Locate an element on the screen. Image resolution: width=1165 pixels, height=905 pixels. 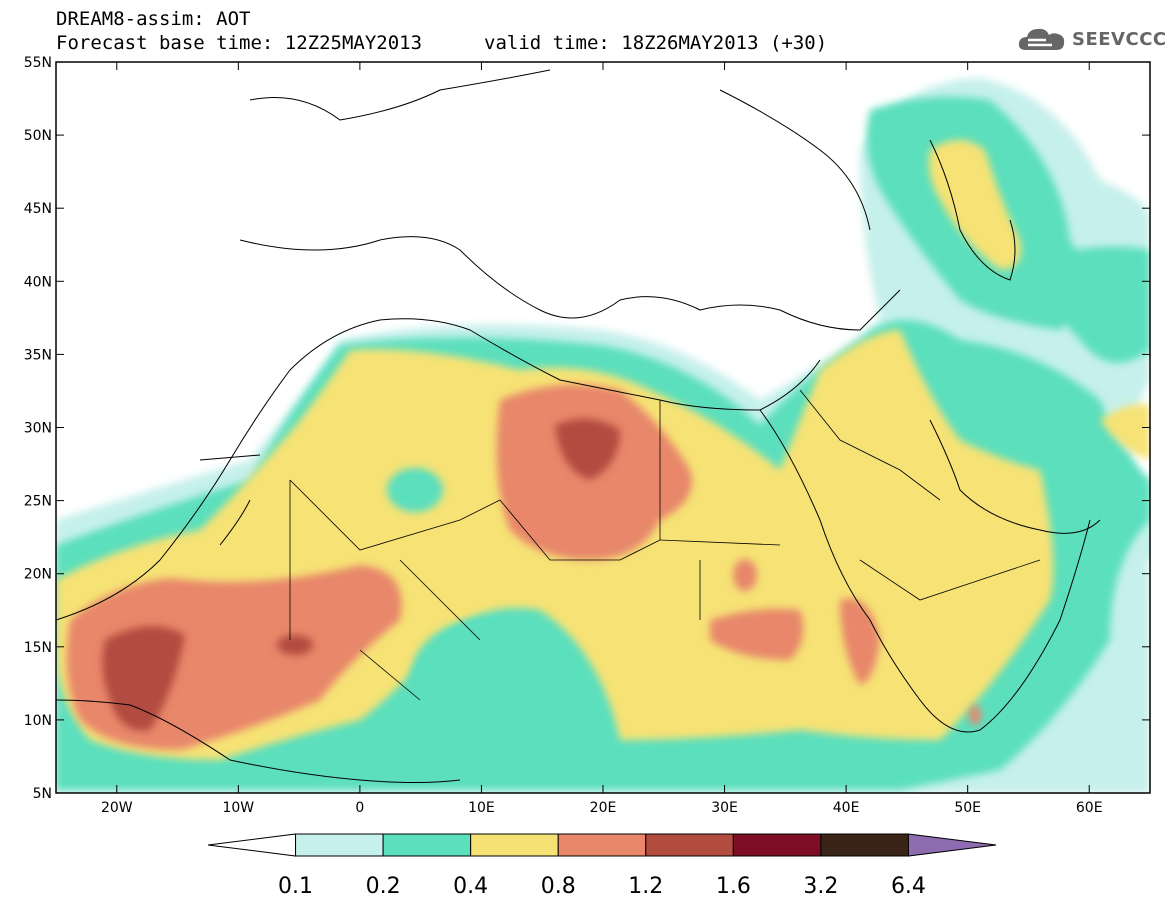
base-time-label: Forecast base time: 12Z25MAY2013 is located at coordinates (239, 43).